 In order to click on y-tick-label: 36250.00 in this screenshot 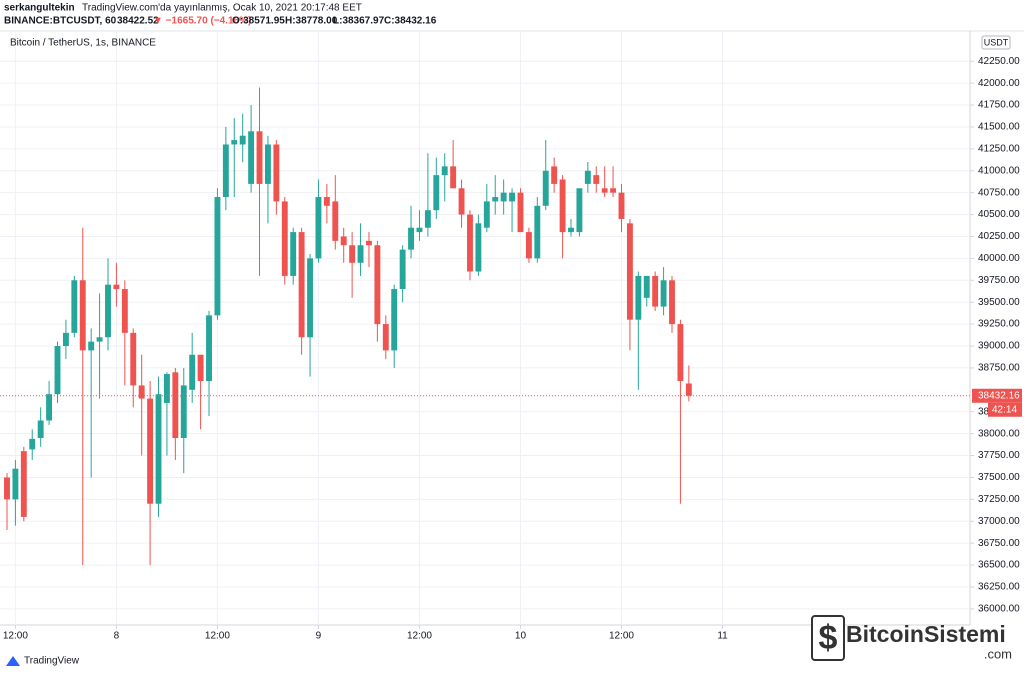, I will do `click(999, 587)`.